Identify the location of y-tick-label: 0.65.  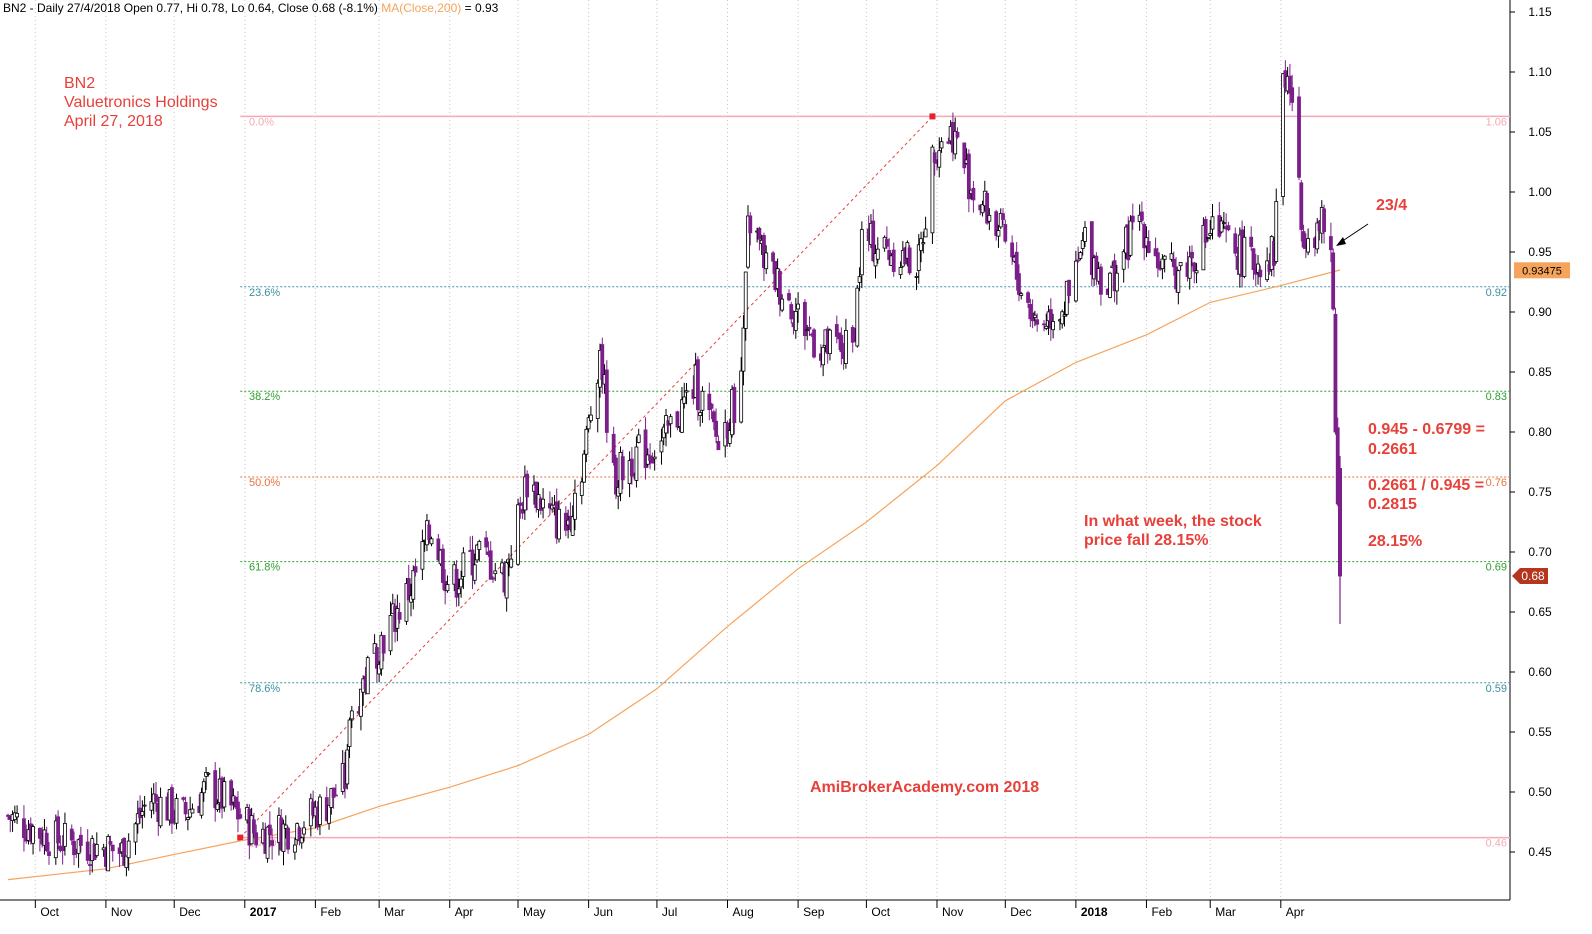
(1540, 612).